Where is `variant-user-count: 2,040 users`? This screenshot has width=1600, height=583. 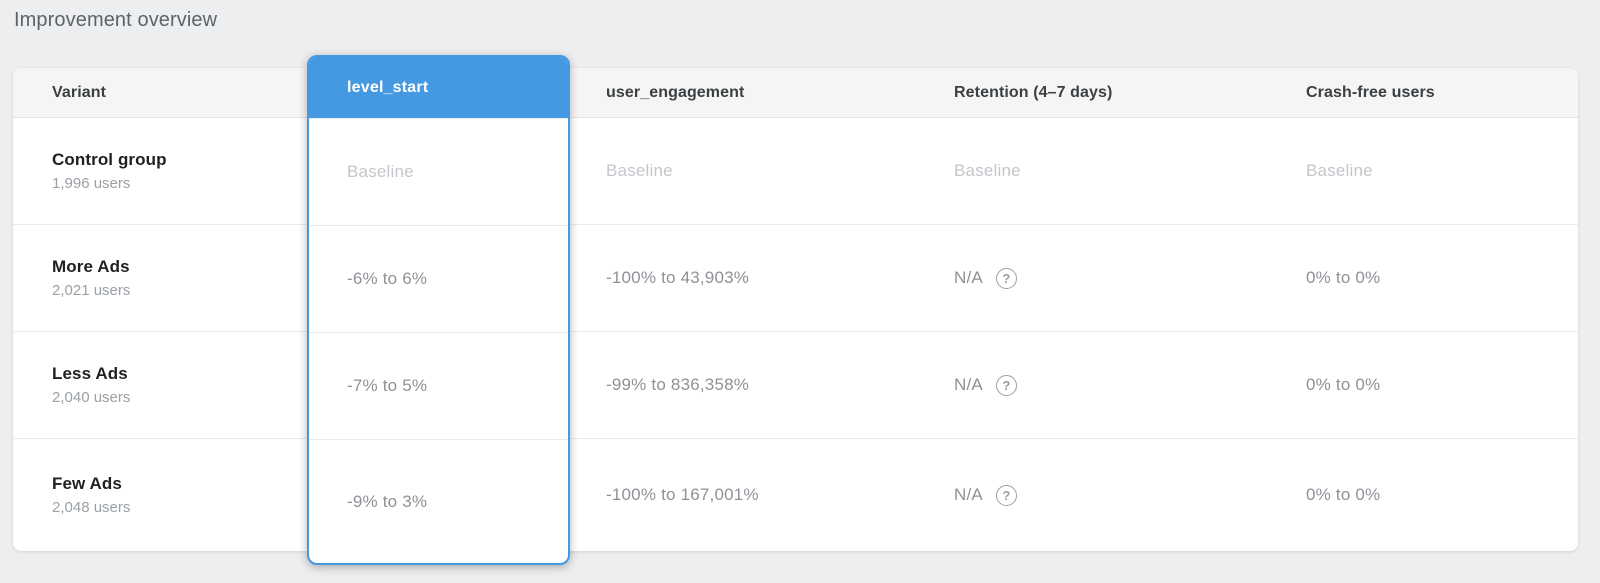 variant-user-count: 2,040 users is located at coordinates (91, 397).